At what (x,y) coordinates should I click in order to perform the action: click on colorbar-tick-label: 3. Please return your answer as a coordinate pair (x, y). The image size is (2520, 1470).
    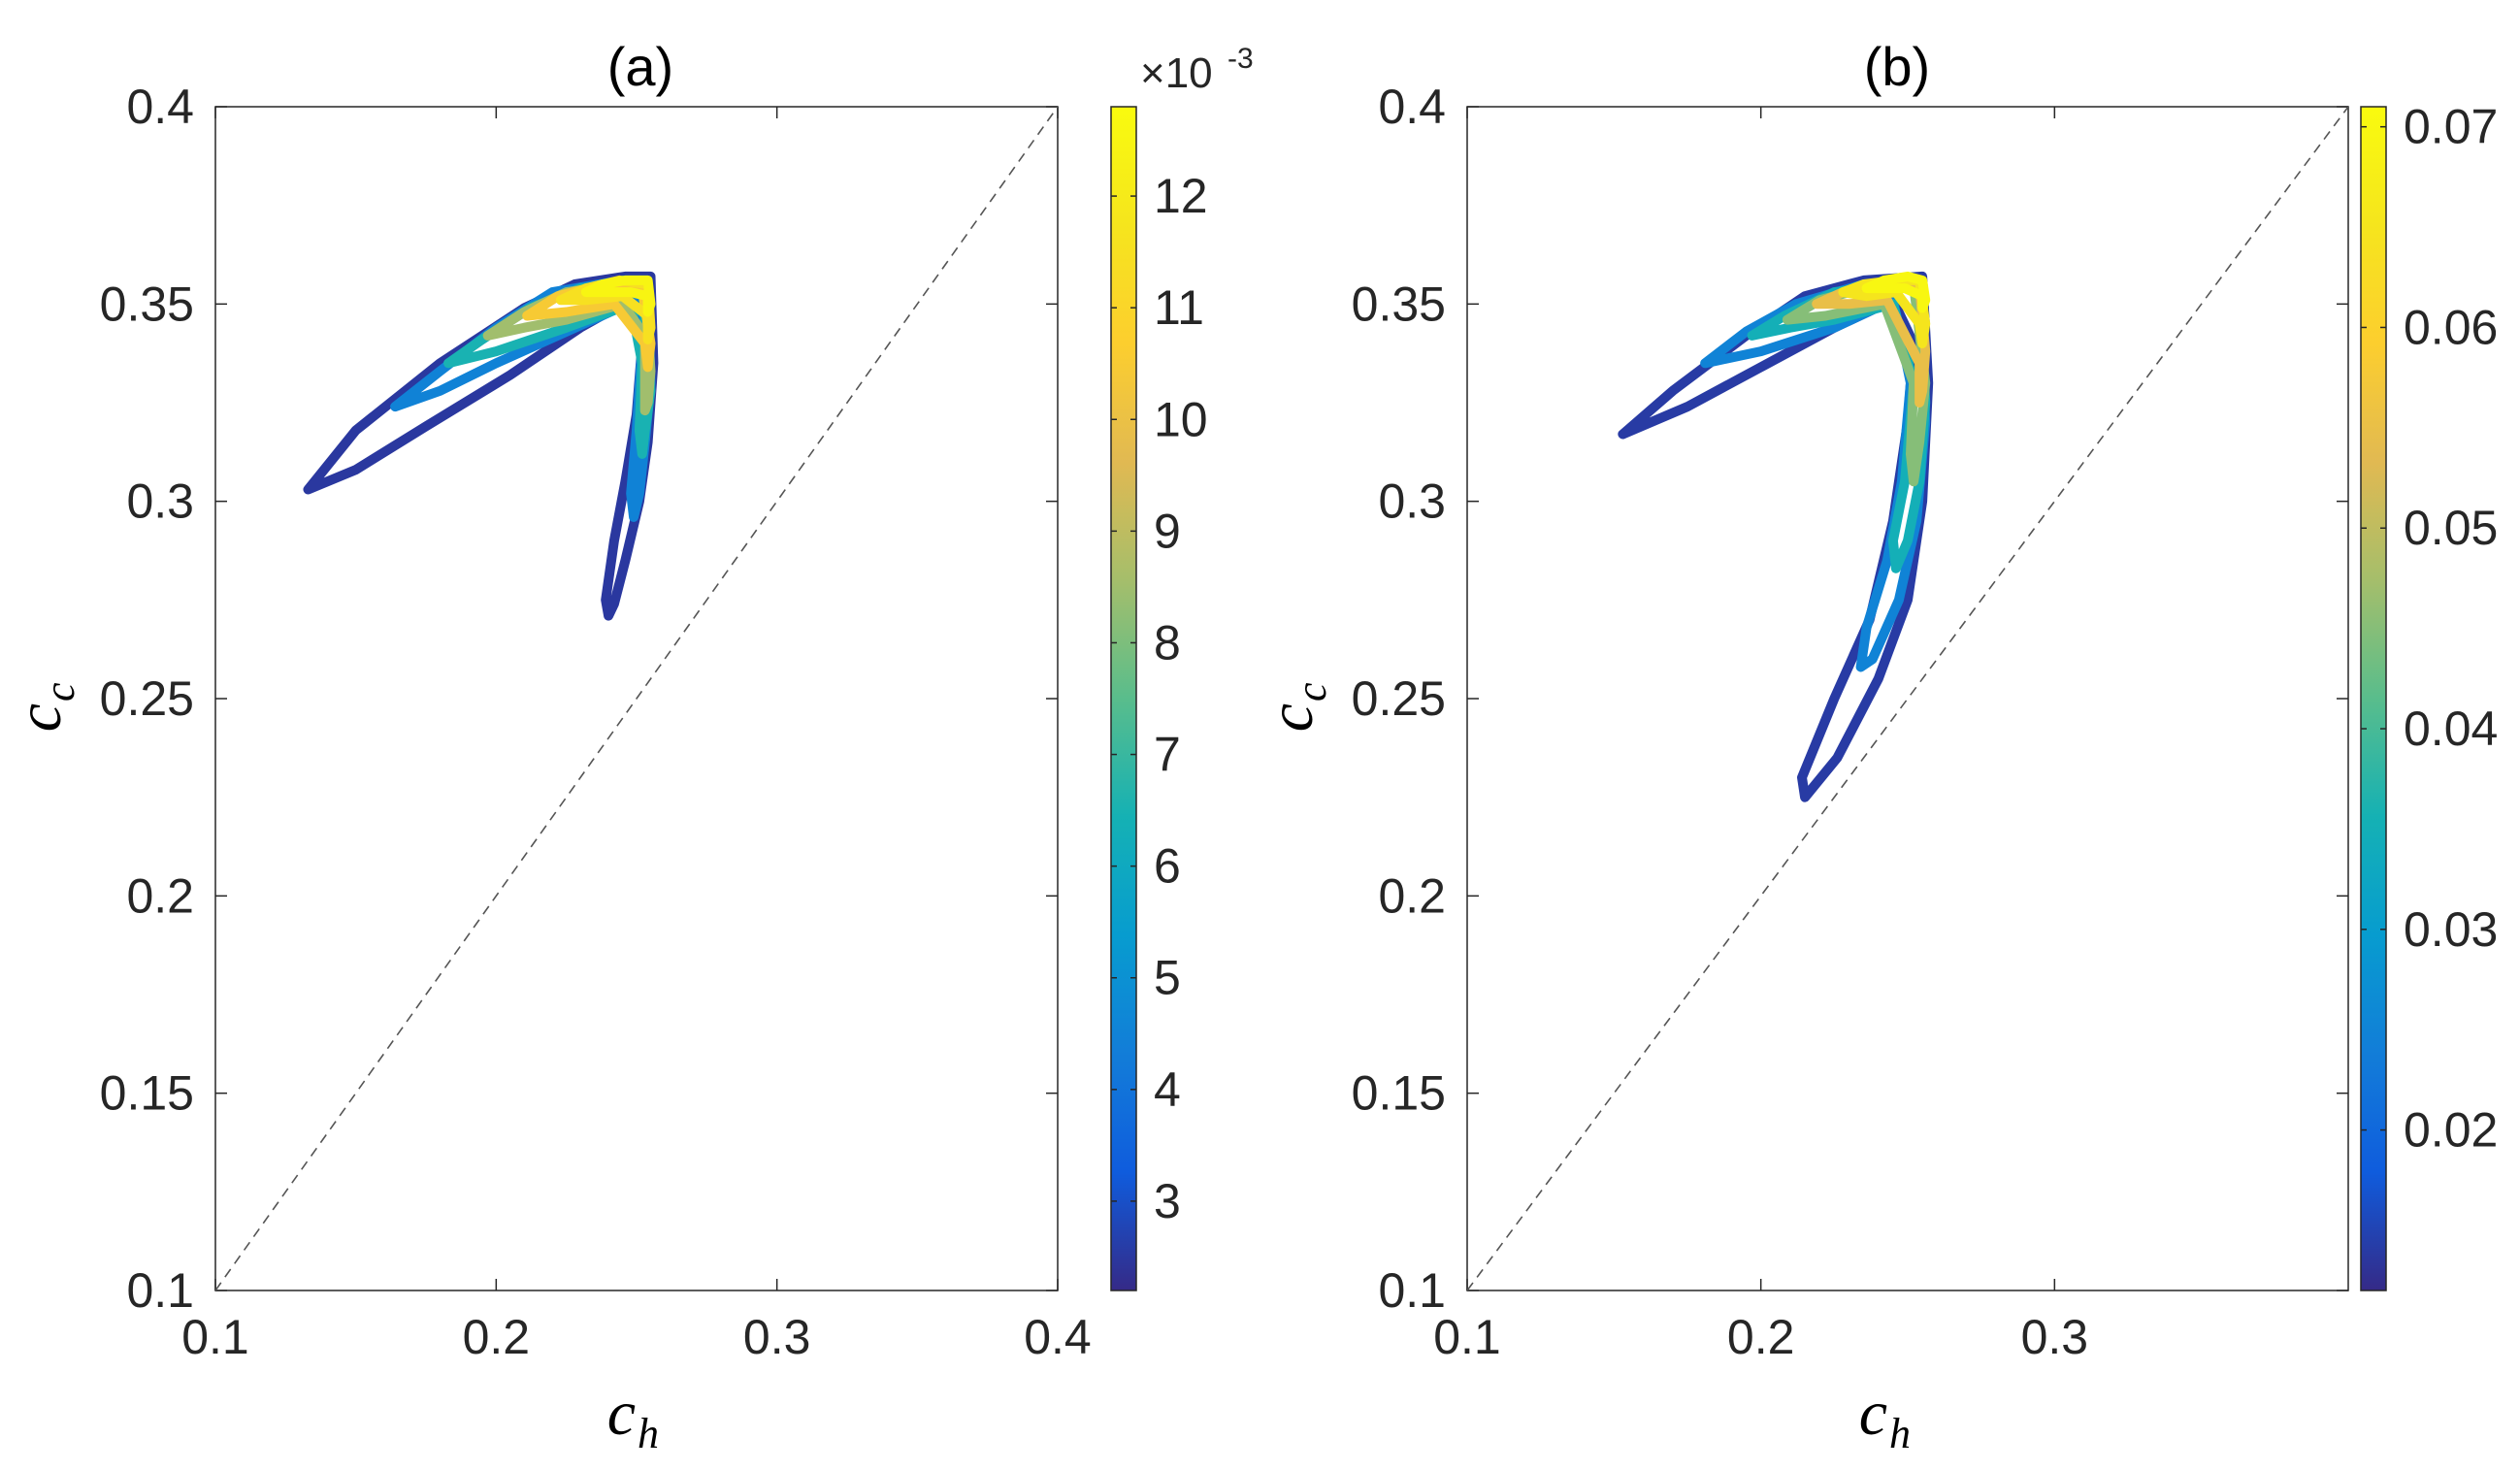
    Looking at the image, I should click on (1167, 1201).